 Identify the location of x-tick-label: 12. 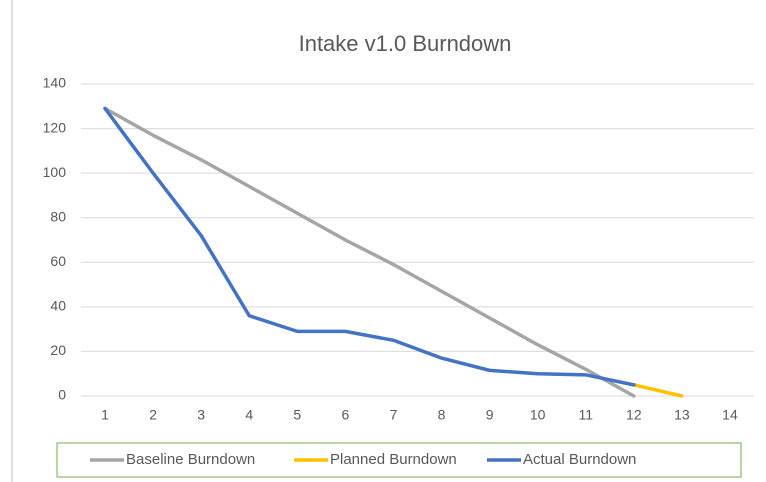
(634, 415).